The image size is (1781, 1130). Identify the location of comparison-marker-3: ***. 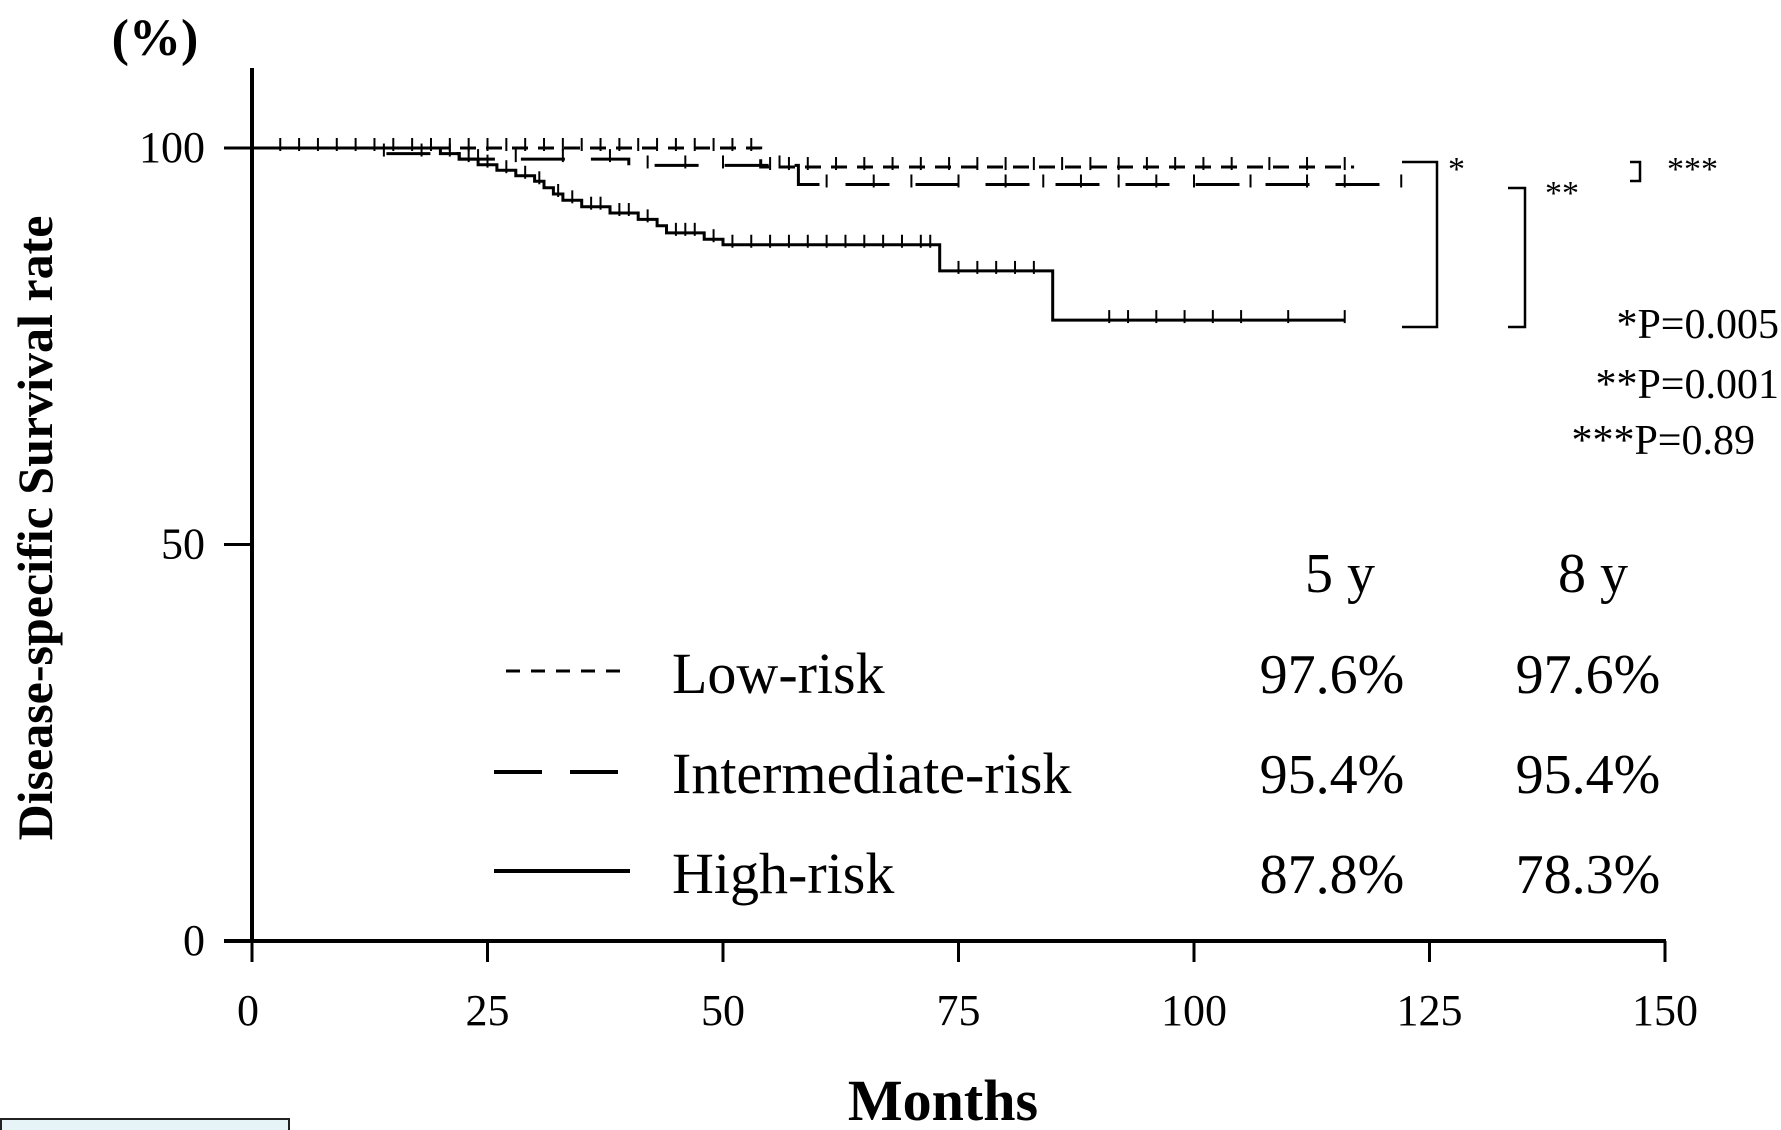
(1692, 169).